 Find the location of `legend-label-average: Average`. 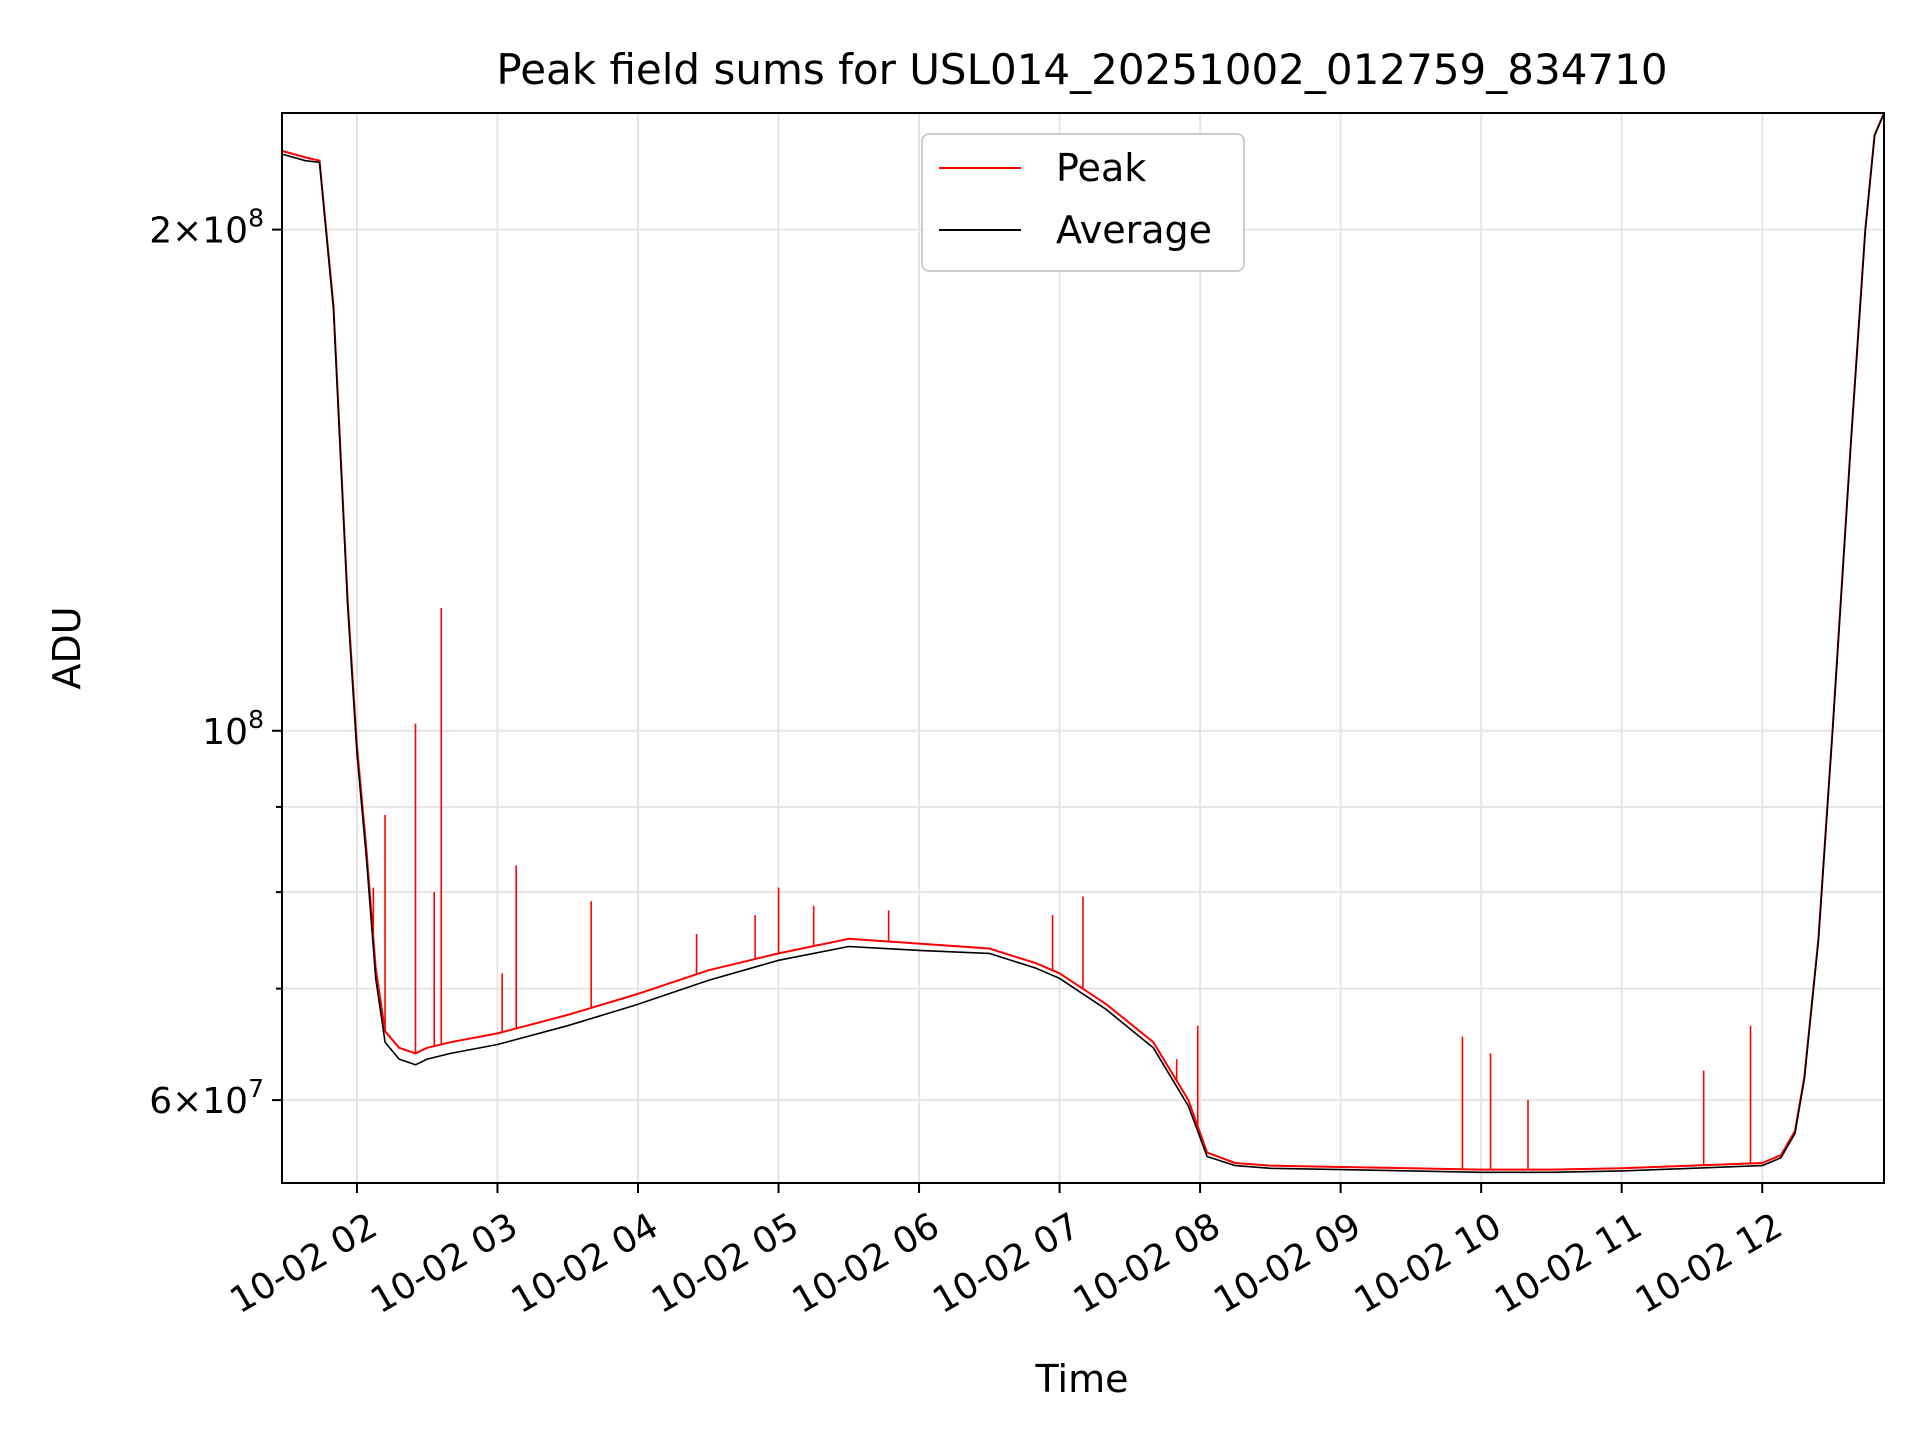

legend-label-average: Average is located at coordinates (1134, 230).